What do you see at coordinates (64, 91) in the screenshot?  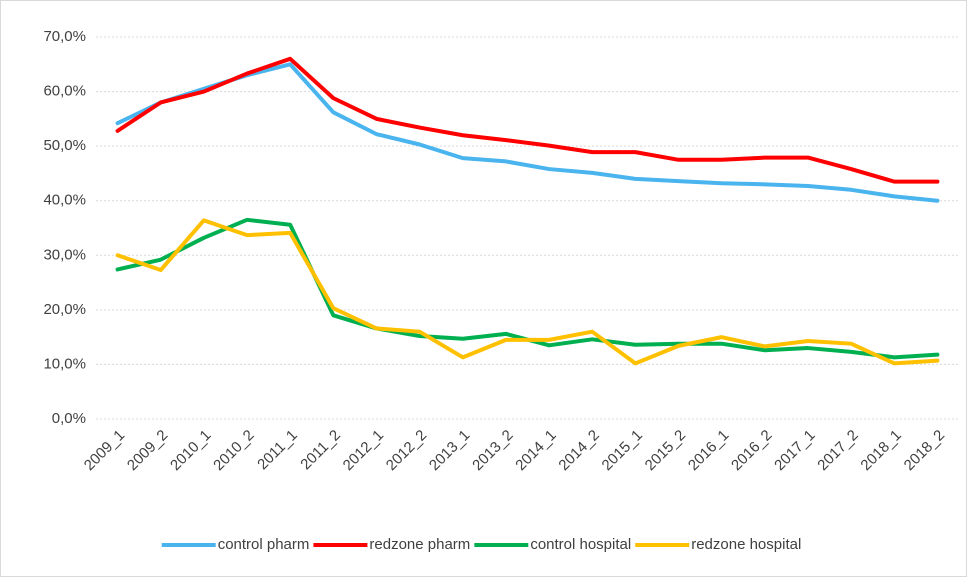 I see `y-tick-label: 60,0%` at bounding box center [64, 91].